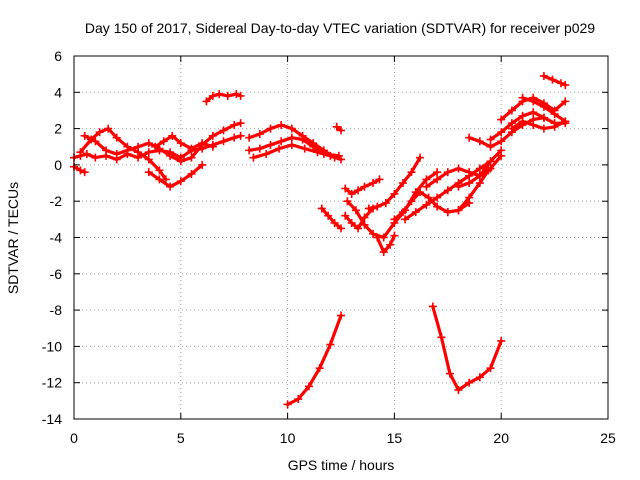 The width and height of the screenshot is (640, 480). Describe the element at coordinates (385, 244) in the screenshot. I see `series-arc-o` at that location.